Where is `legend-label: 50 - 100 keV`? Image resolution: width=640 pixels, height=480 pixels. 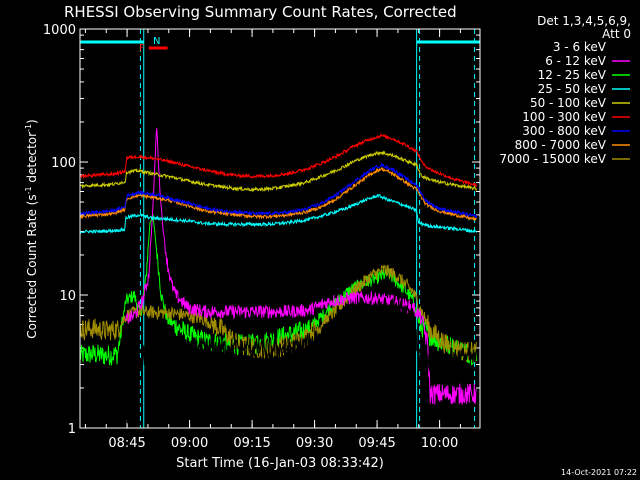
legend-label: 50 - 100 keV is located at coordinates (568, 103).